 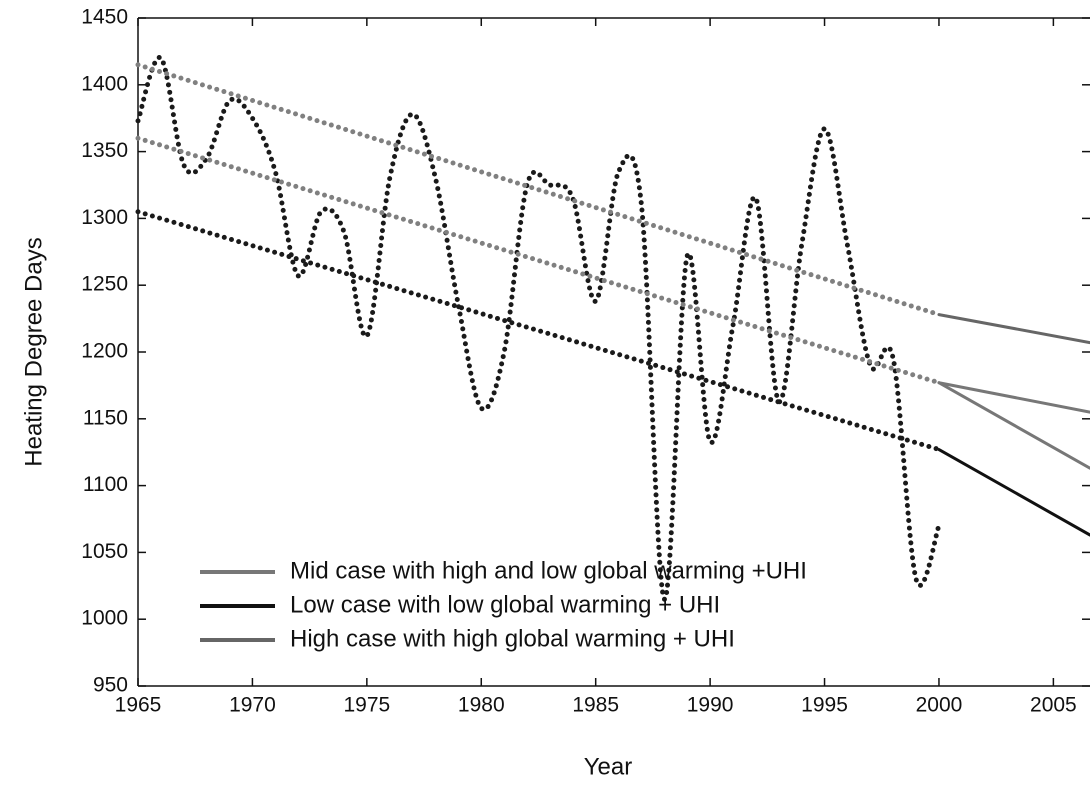 I want to click on x-tick-label: 1990, so click(x=710, y=705).